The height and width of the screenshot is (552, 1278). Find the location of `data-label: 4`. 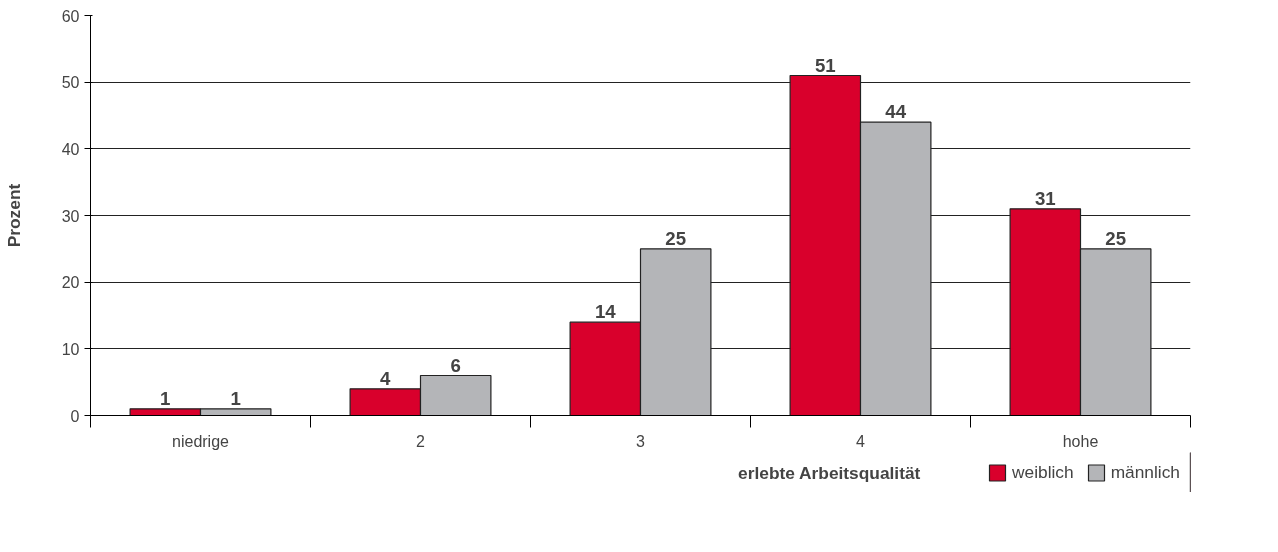

data-label: 4 is located at coordinates (386, 378).